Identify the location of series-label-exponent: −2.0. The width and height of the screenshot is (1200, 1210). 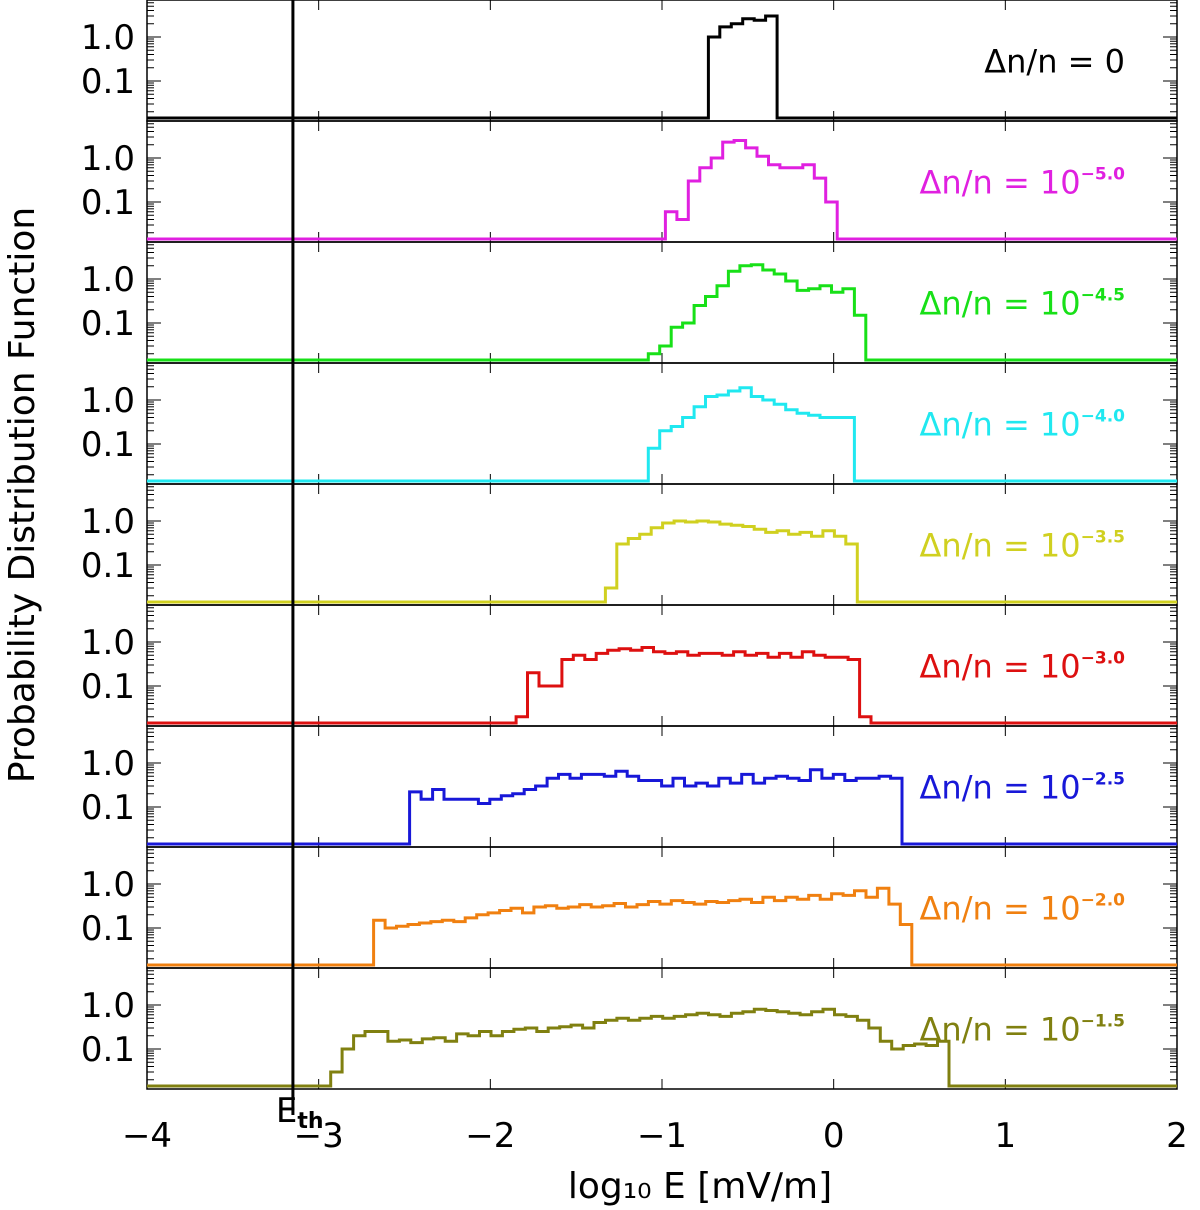
(1103, 901).